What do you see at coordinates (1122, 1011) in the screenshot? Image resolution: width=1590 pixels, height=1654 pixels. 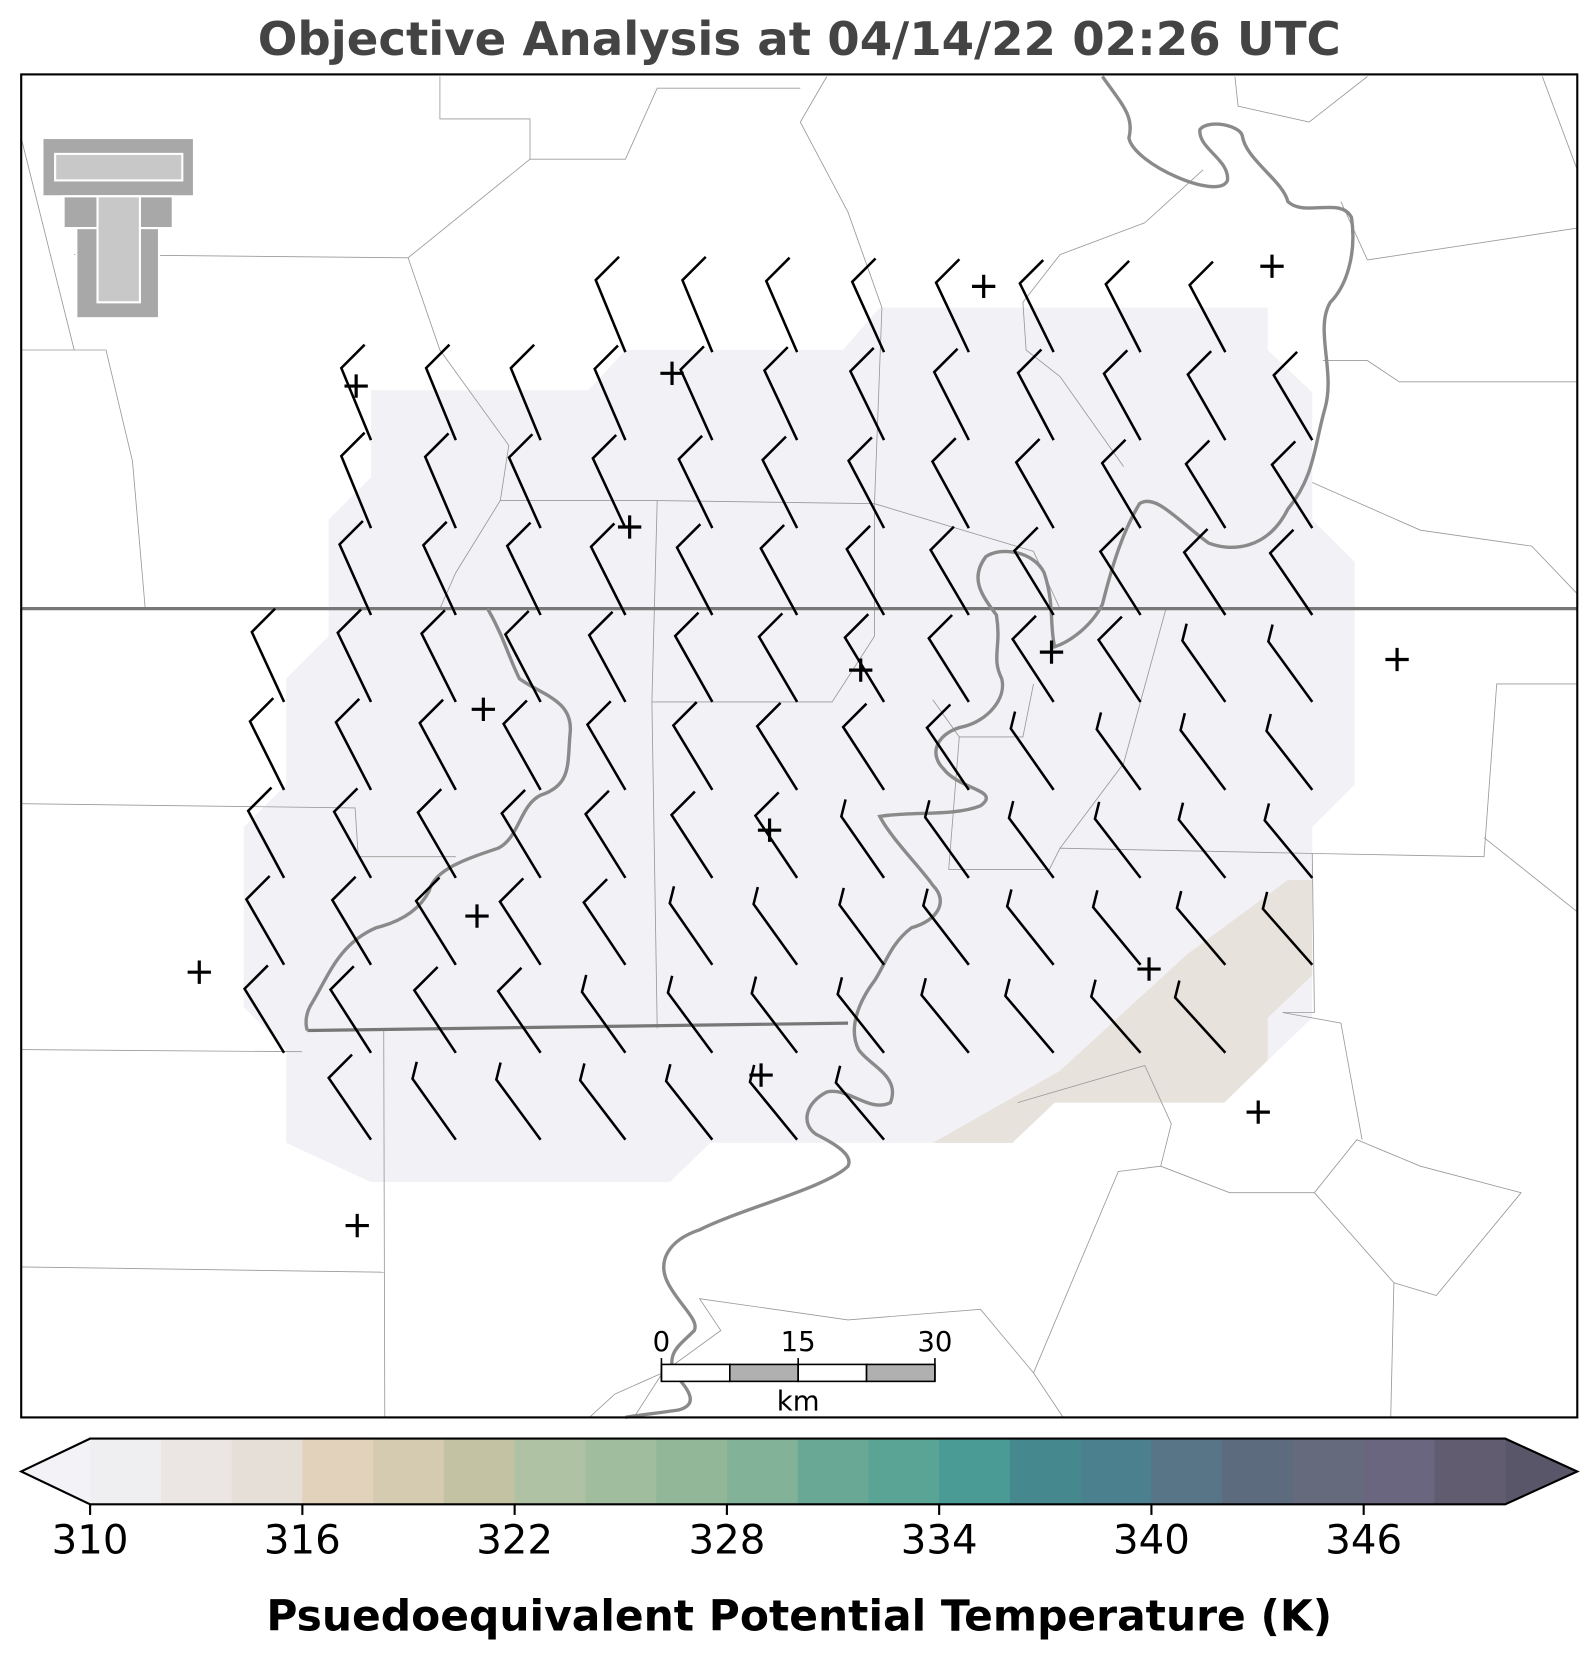 I see `analysis-shading-warm` at bounding box center [1122, 1011].